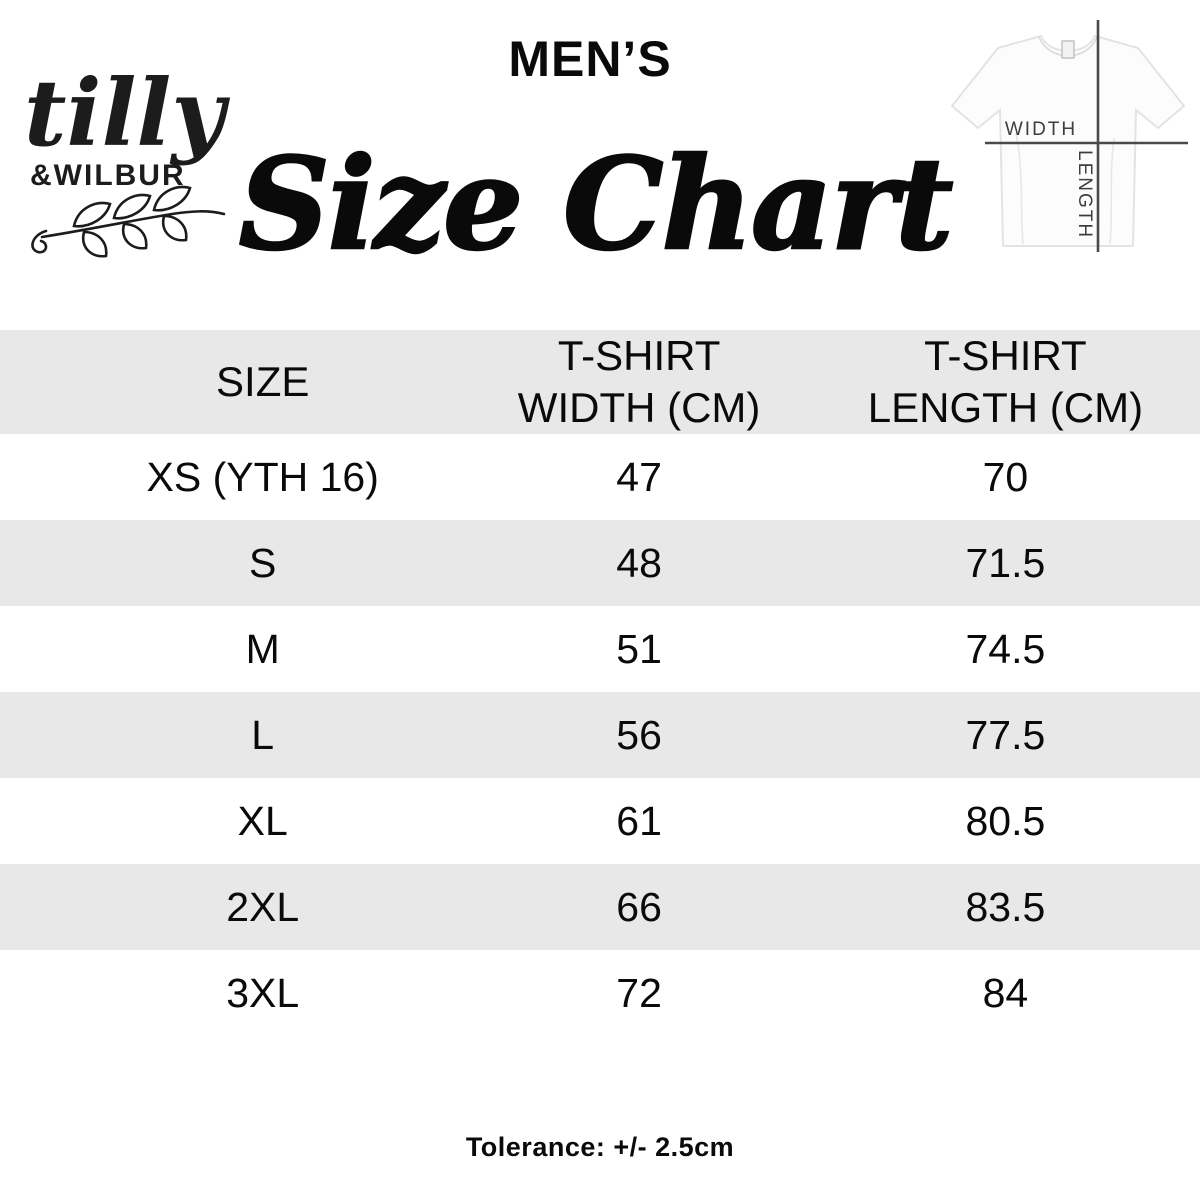 The height and width of the screenshot is (1200, 1200). What do you see at coordinates (639, 382) in the screenshot?
I see `column-header-width: T-SHIRT WIDTH (CM)` at bounding box center [639, 382].